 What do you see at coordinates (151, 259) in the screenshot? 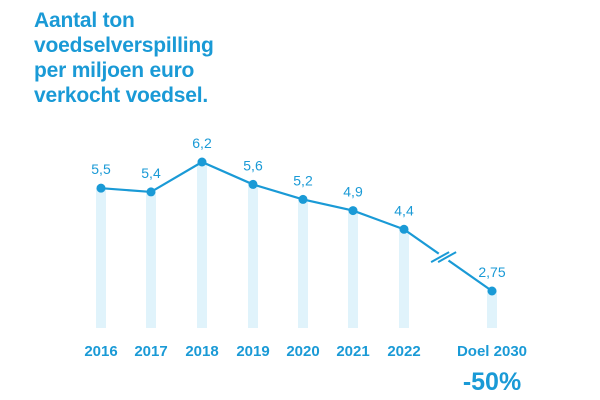
I see `bar-2017` at bounding box center [151, 259].